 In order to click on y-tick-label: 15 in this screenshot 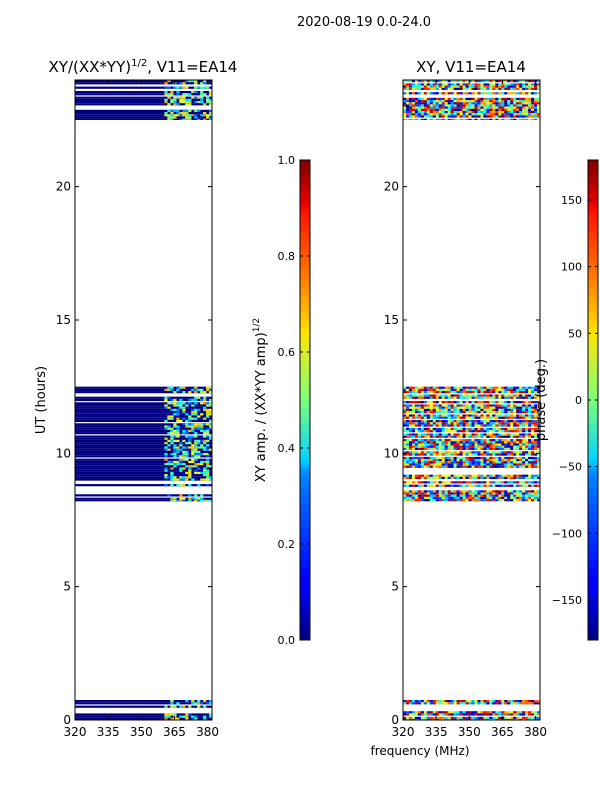, I will do `click(63, 320)`.